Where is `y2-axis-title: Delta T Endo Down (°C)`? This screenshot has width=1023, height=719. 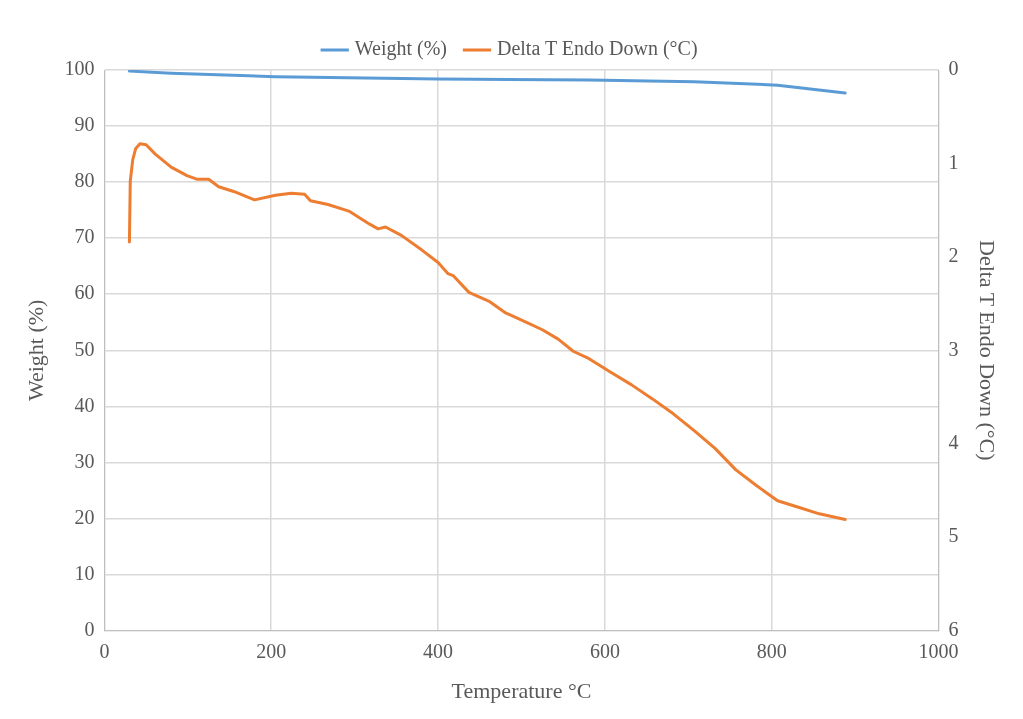 y2-axis-title: Delta T Endo Down (°C) is located at coordinates (988, 350).